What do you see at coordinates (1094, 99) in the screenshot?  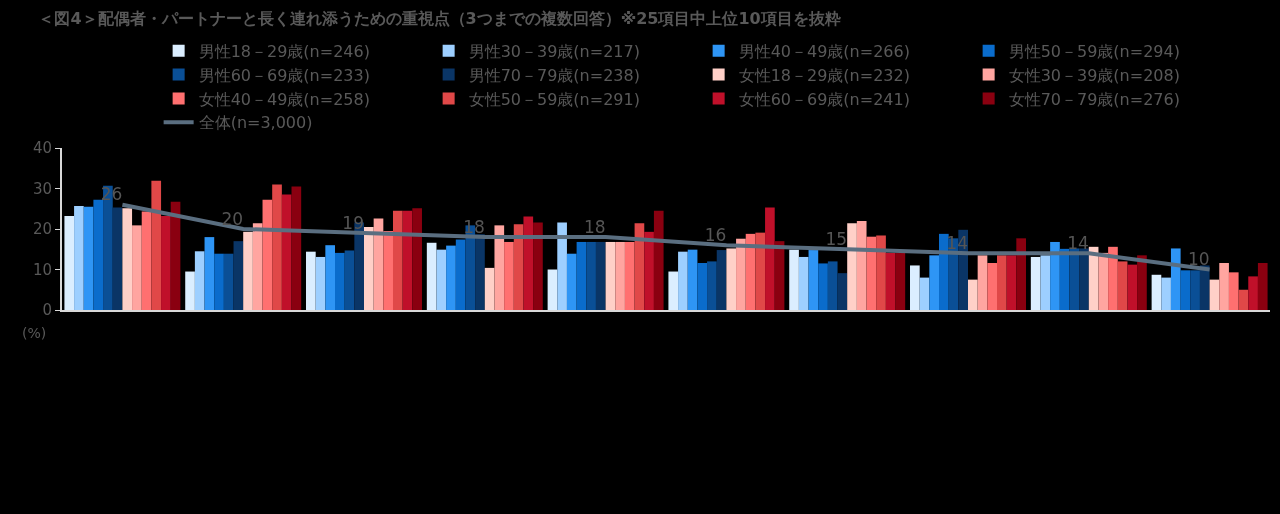 I see `legend-label: 女性70－79歳(n=276)` at bounding box center [1094, 99].